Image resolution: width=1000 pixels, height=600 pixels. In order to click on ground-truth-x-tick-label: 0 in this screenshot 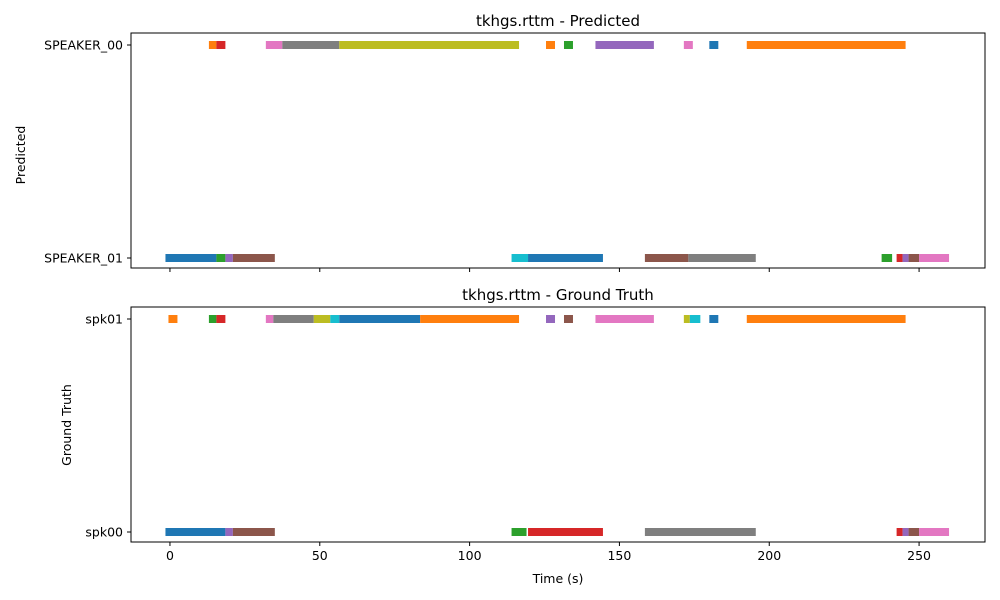, I will do `click(170, 555)`.